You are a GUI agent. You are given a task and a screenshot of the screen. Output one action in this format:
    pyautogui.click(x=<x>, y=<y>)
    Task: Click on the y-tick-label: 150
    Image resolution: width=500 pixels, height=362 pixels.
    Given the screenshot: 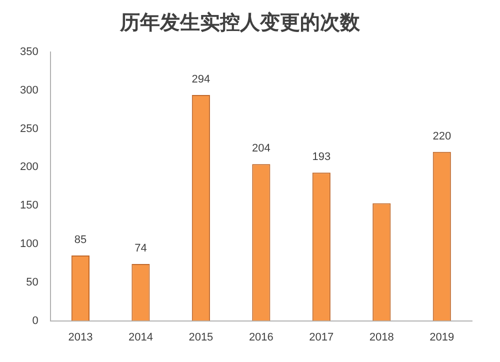 What is the action you would take?
    pyautogui.click(x=29, y=206)
    